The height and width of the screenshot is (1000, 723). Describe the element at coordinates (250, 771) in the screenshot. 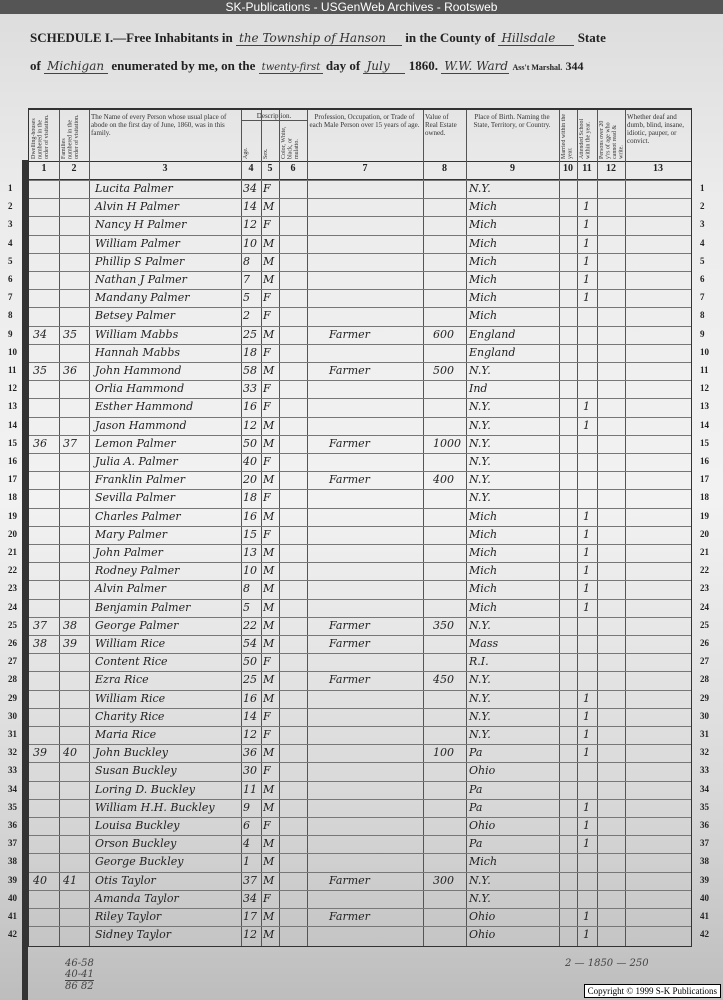

I see `cell-age: 30` at that location.